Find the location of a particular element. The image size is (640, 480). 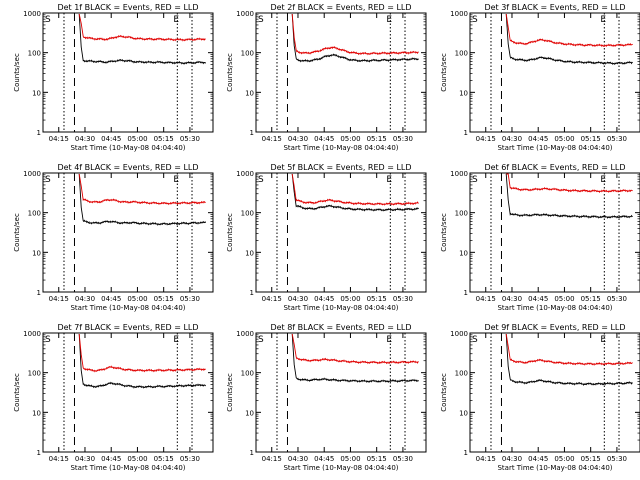

chart-title: Det 9f BLACK = Events, RED = LLD is located at coordinates (554, 327).